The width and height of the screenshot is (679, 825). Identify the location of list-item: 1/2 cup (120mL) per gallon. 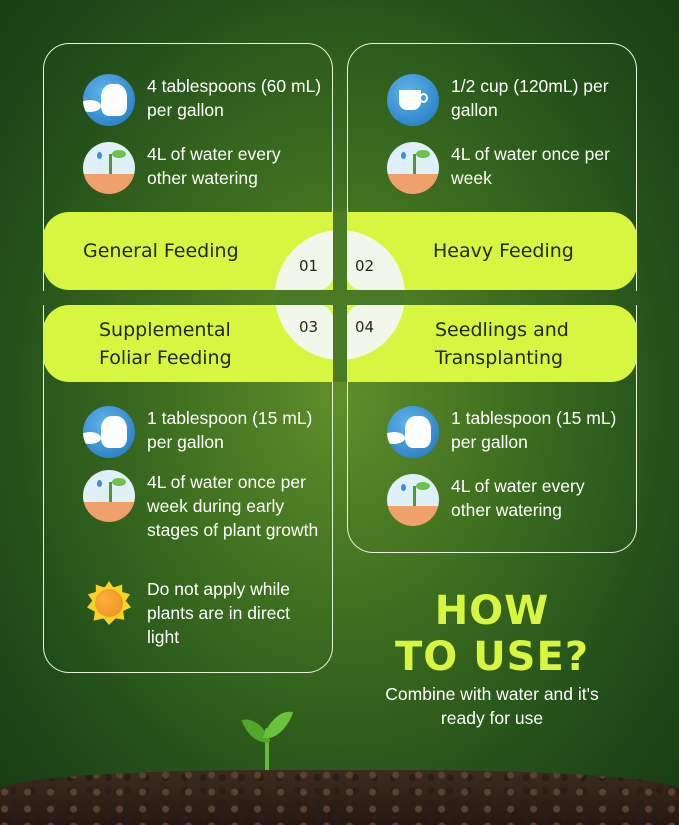
(507, 100).